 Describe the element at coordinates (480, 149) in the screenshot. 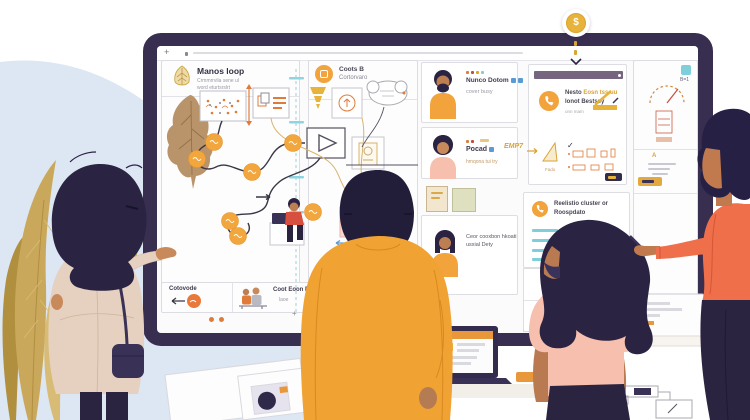

I see `persona2-name: Pocad` at that location.